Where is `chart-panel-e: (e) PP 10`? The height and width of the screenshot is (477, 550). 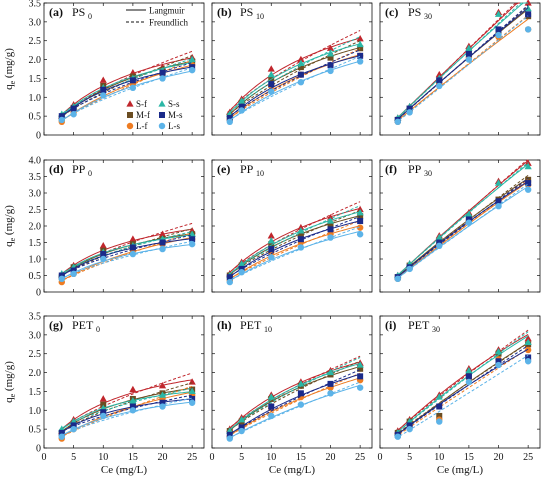
chart-panel-e: (e) PP 10 is located at coordinates (292, 226).